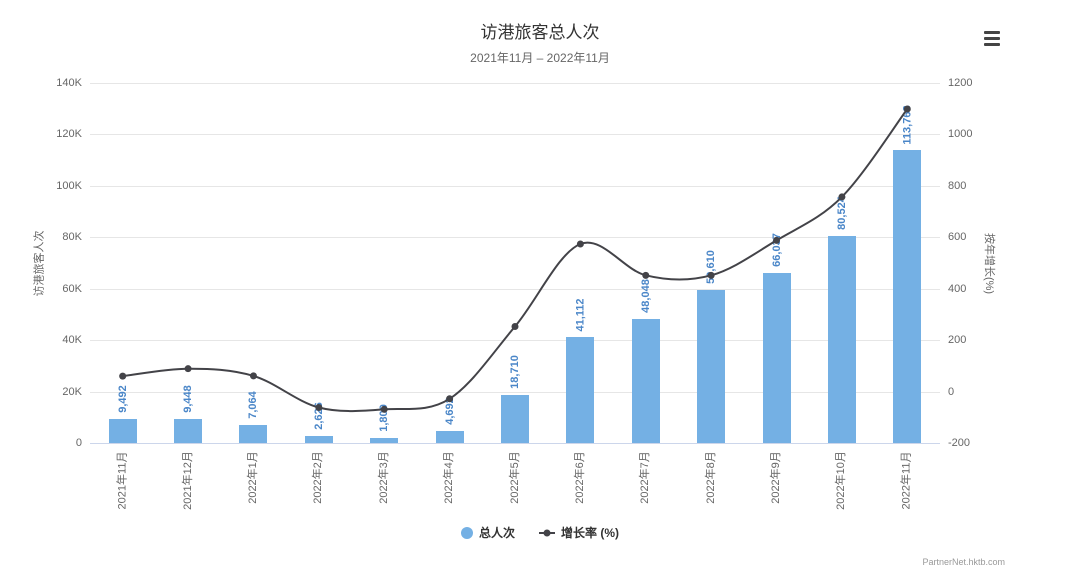  What do you see at coordinates (72, 237) in the screenshot?
I see `y-axis-left-tick-label: 80K` at bounding box center [72, 237].